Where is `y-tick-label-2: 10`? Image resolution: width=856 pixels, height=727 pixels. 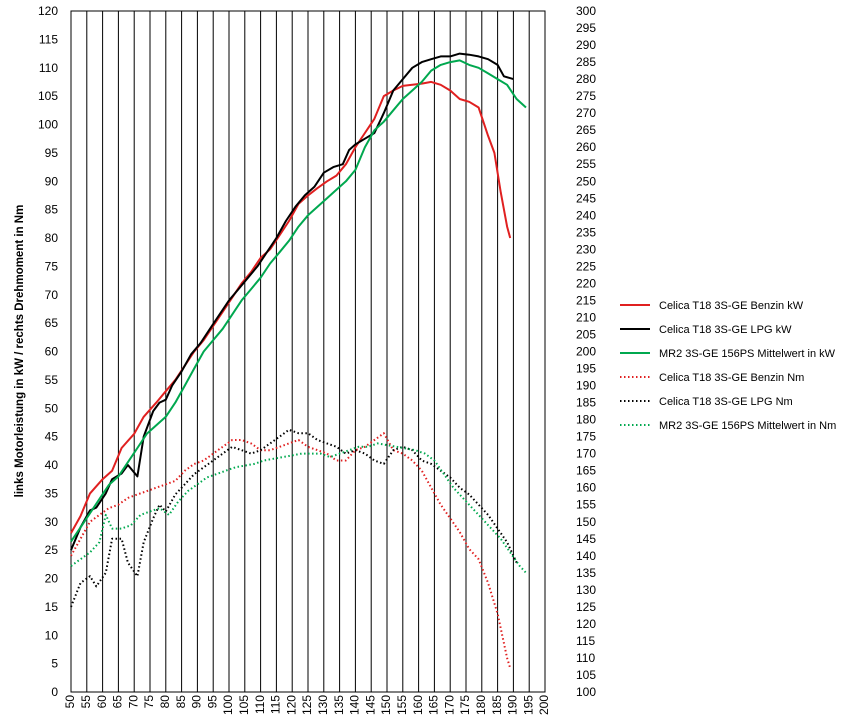 y-tick-label-2: 10 is located at coordinates (52, 635).